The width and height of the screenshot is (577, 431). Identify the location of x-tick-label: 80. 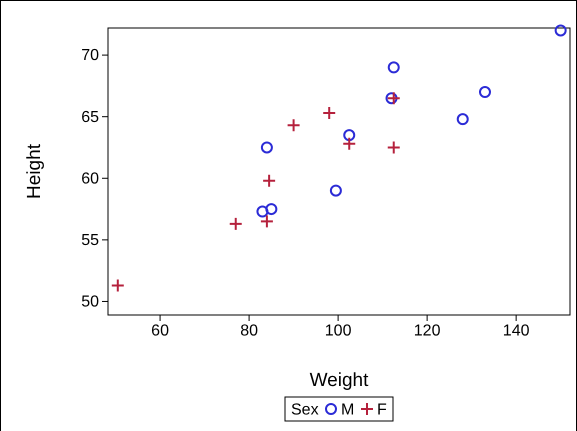
(249, 331).